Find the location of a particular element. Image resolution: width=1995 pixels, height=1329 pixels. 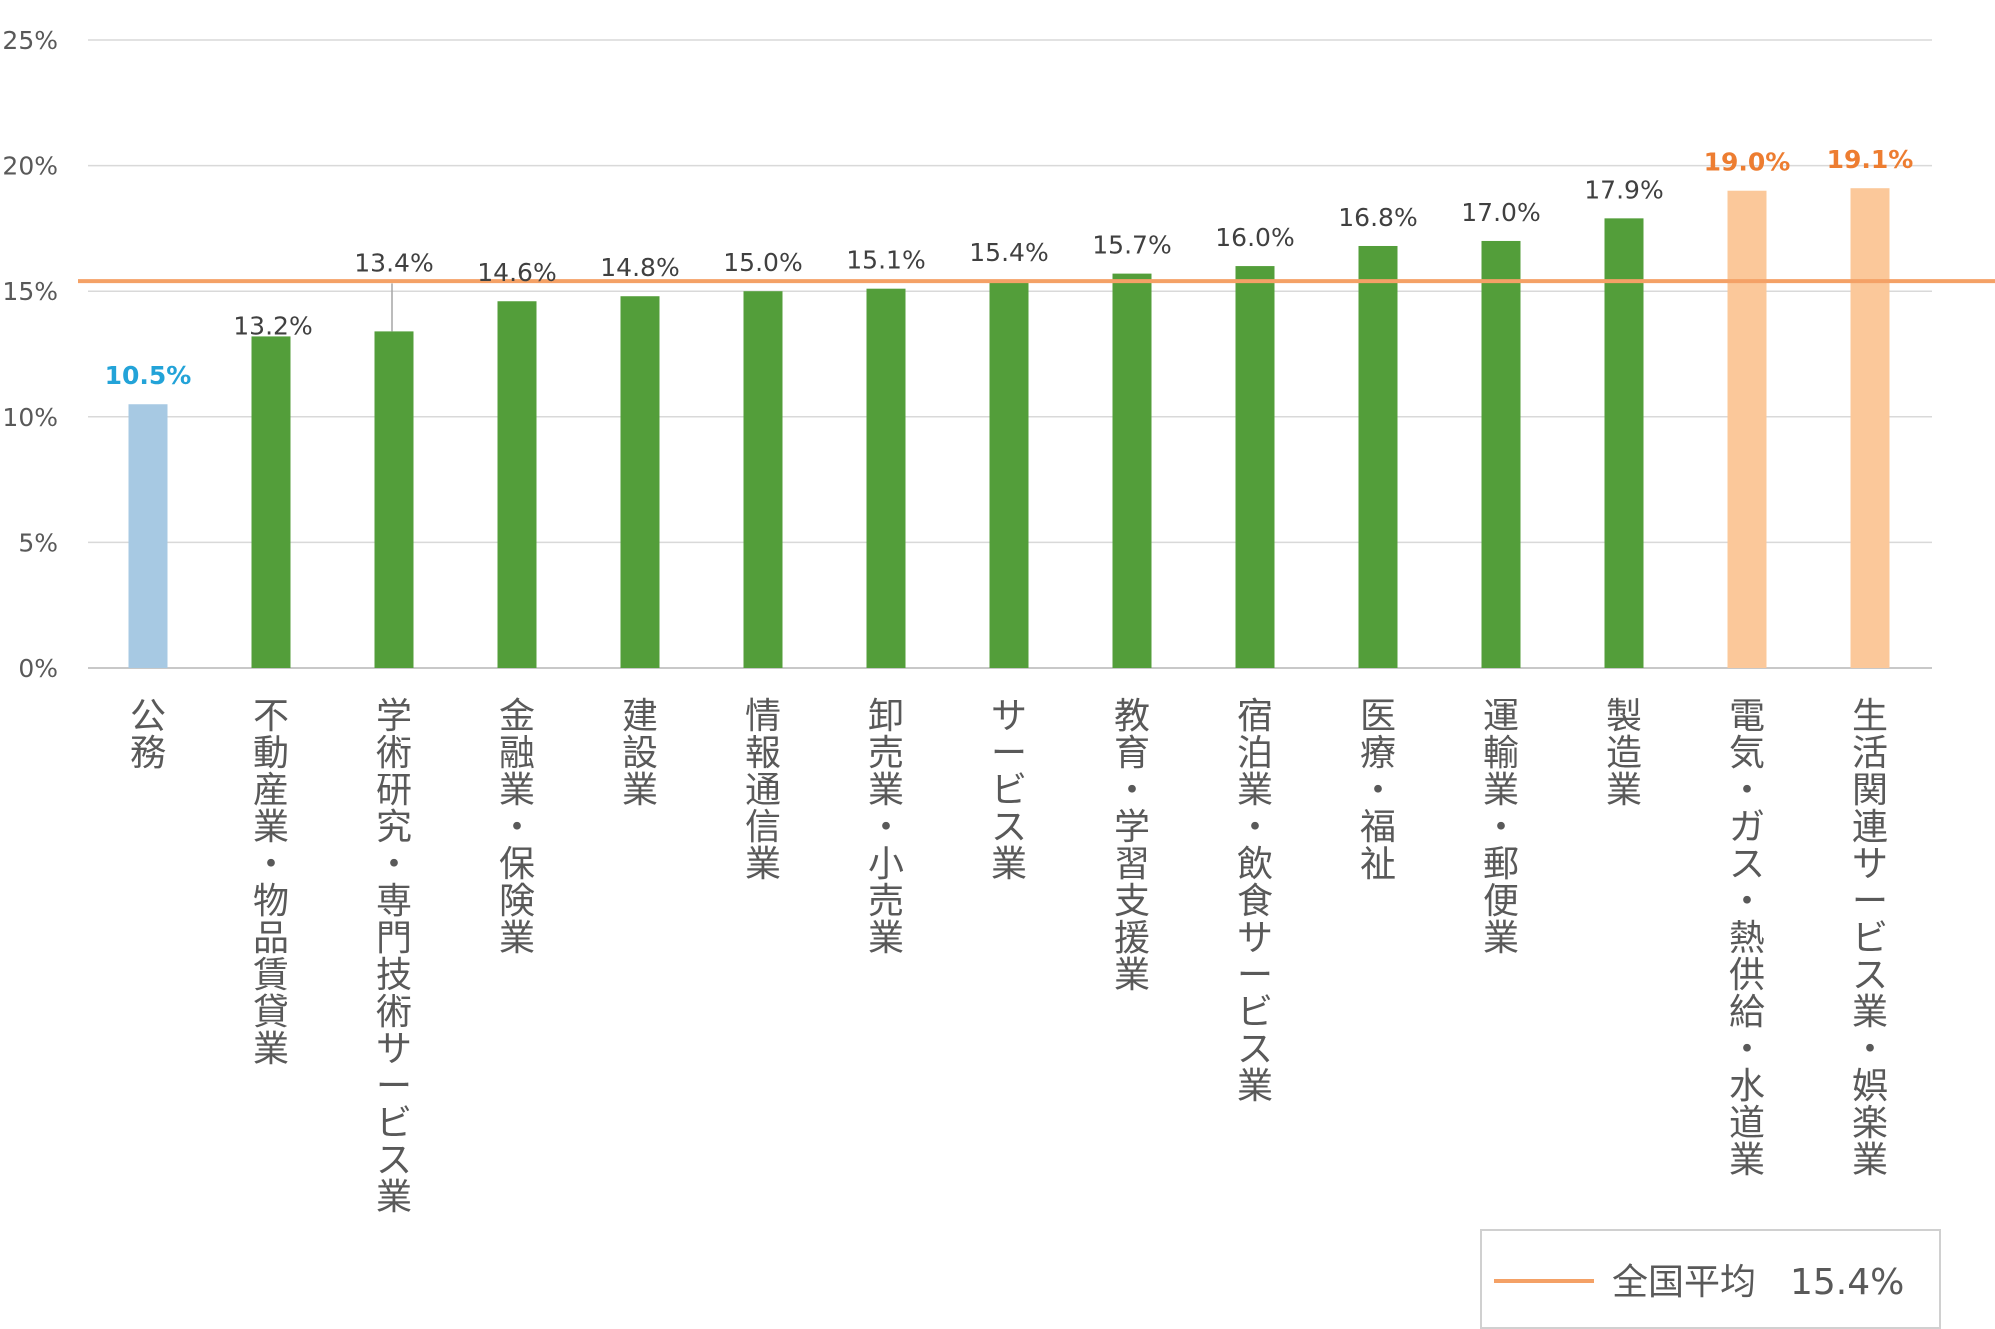

y-tick-label: 5% is located at coordinates (38, 542).